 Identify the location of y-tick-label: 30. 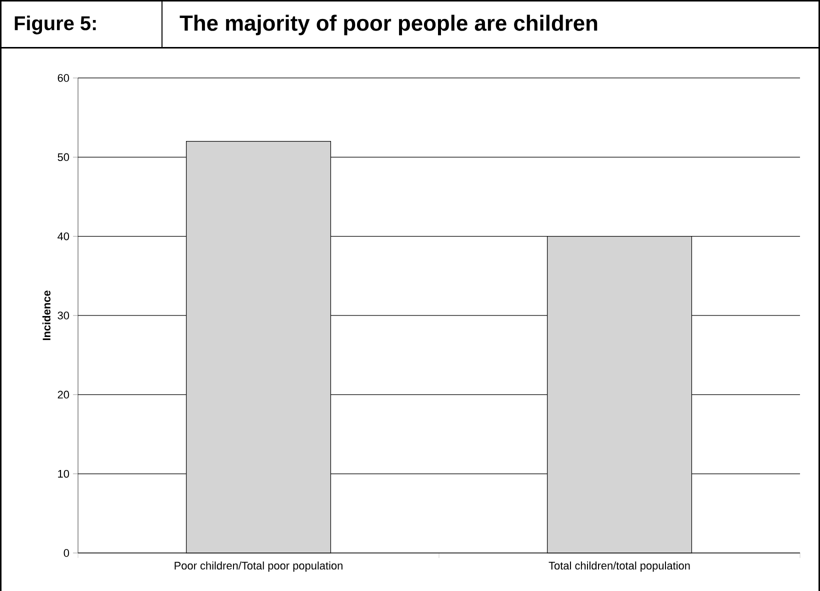
(64, 316).